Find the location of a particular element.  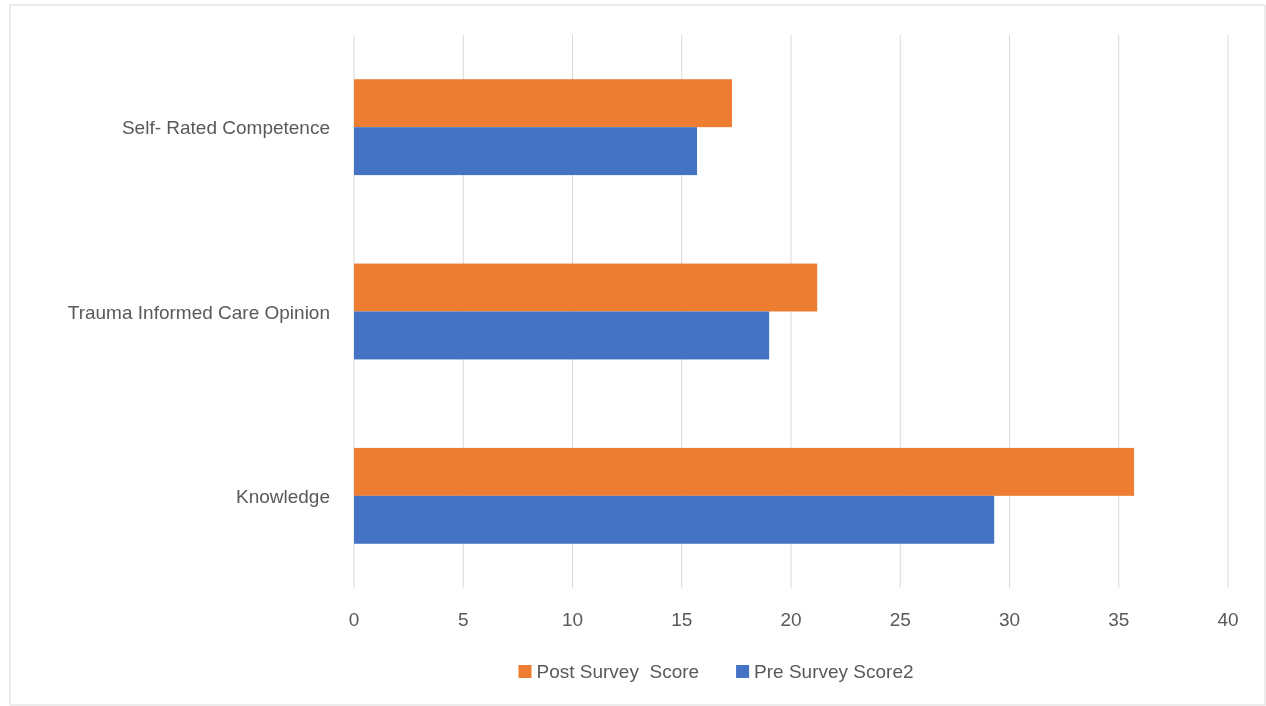

y-tick-label: Knowledge is located at coordinates (282, 496).